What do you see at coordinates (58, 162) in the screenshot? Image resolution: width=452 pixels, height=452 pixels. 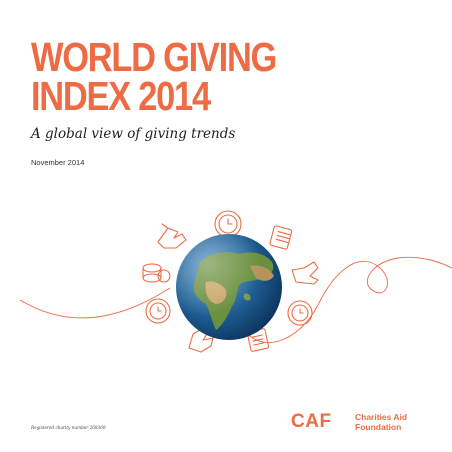 I see `publication-date: November 2014` at bounding box center [58, 162].